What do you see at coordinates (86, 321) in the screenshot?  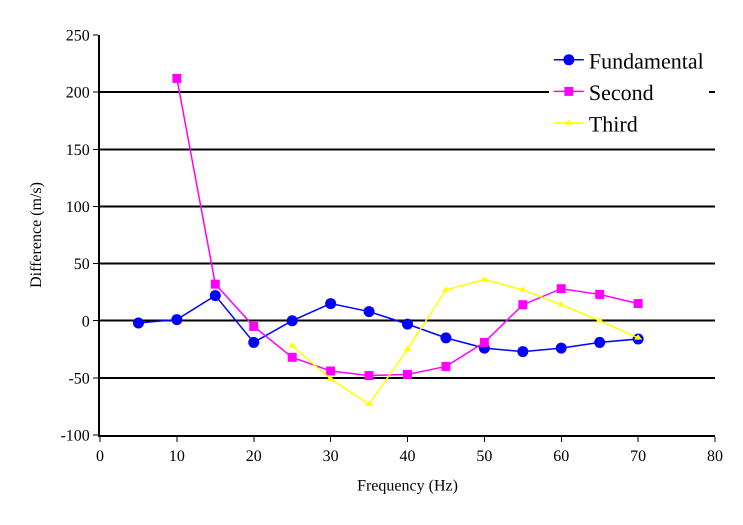 I see `y-tick-label: 0` at bounding box center [86, 321].